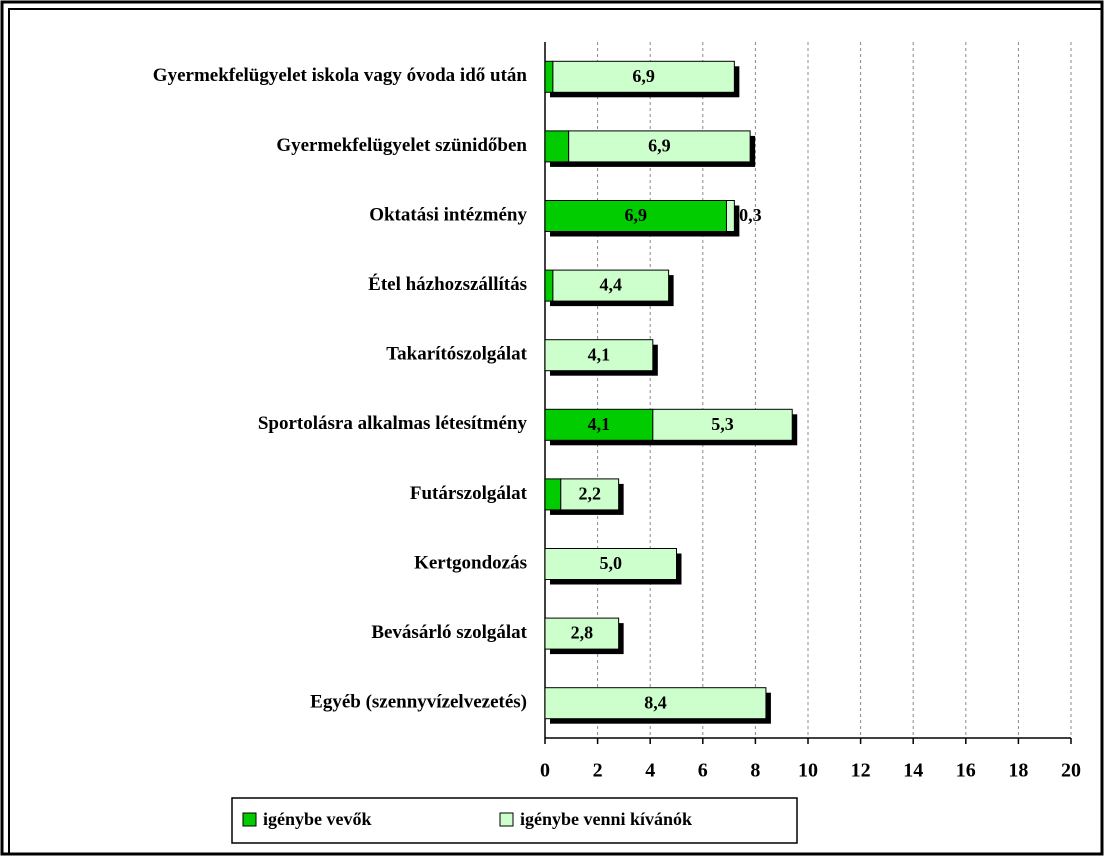  What do you see at coordinates (545, 771) in the screenshot?
I see `x-tick-label: 0` at bounding box center [545, 771].